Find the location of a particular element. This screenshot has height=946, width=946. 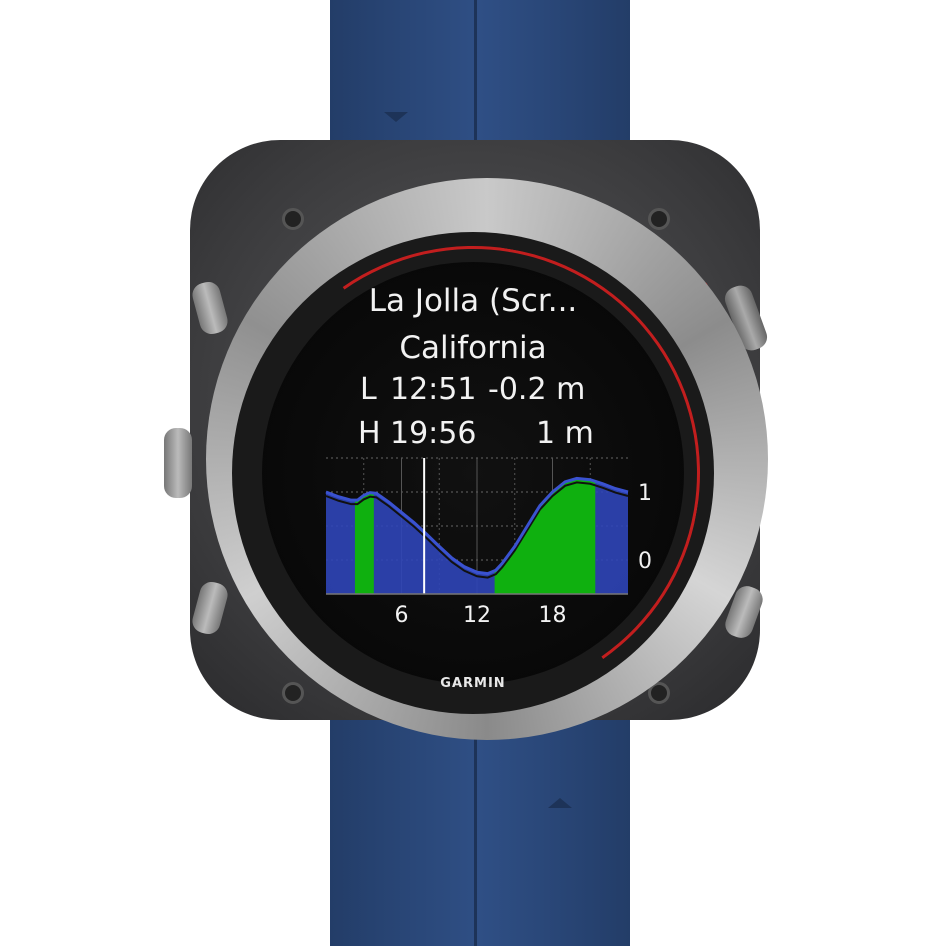

high-tide-label: H is located at coordinates (369, 433).